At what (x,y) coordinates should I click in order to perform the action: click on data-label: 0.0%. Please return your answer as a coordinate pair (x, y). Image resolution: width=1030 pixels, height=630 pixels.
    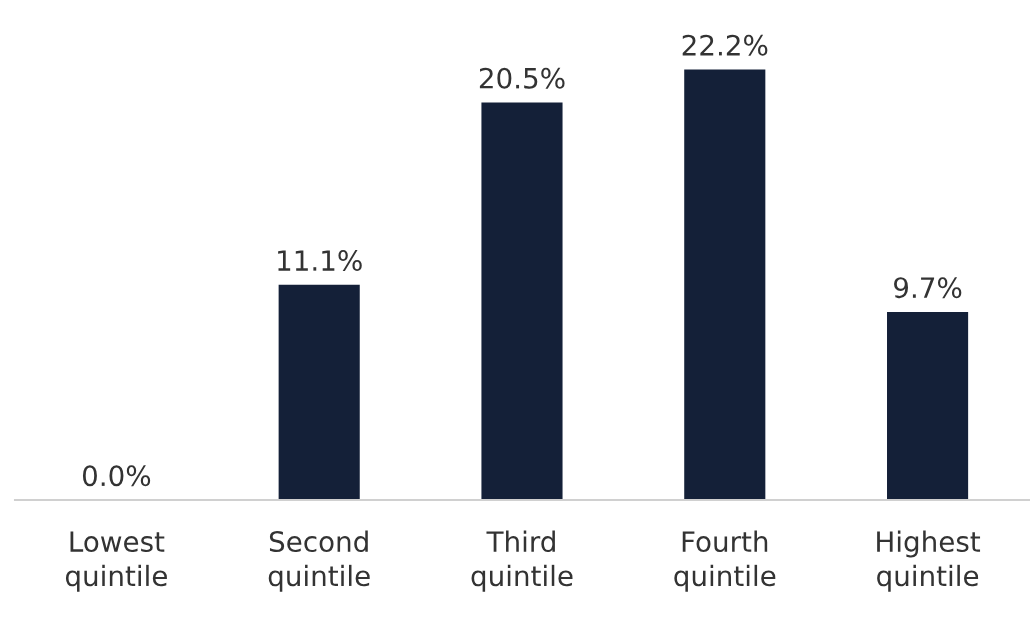
    Looking at the image, I should click on (116, 476).